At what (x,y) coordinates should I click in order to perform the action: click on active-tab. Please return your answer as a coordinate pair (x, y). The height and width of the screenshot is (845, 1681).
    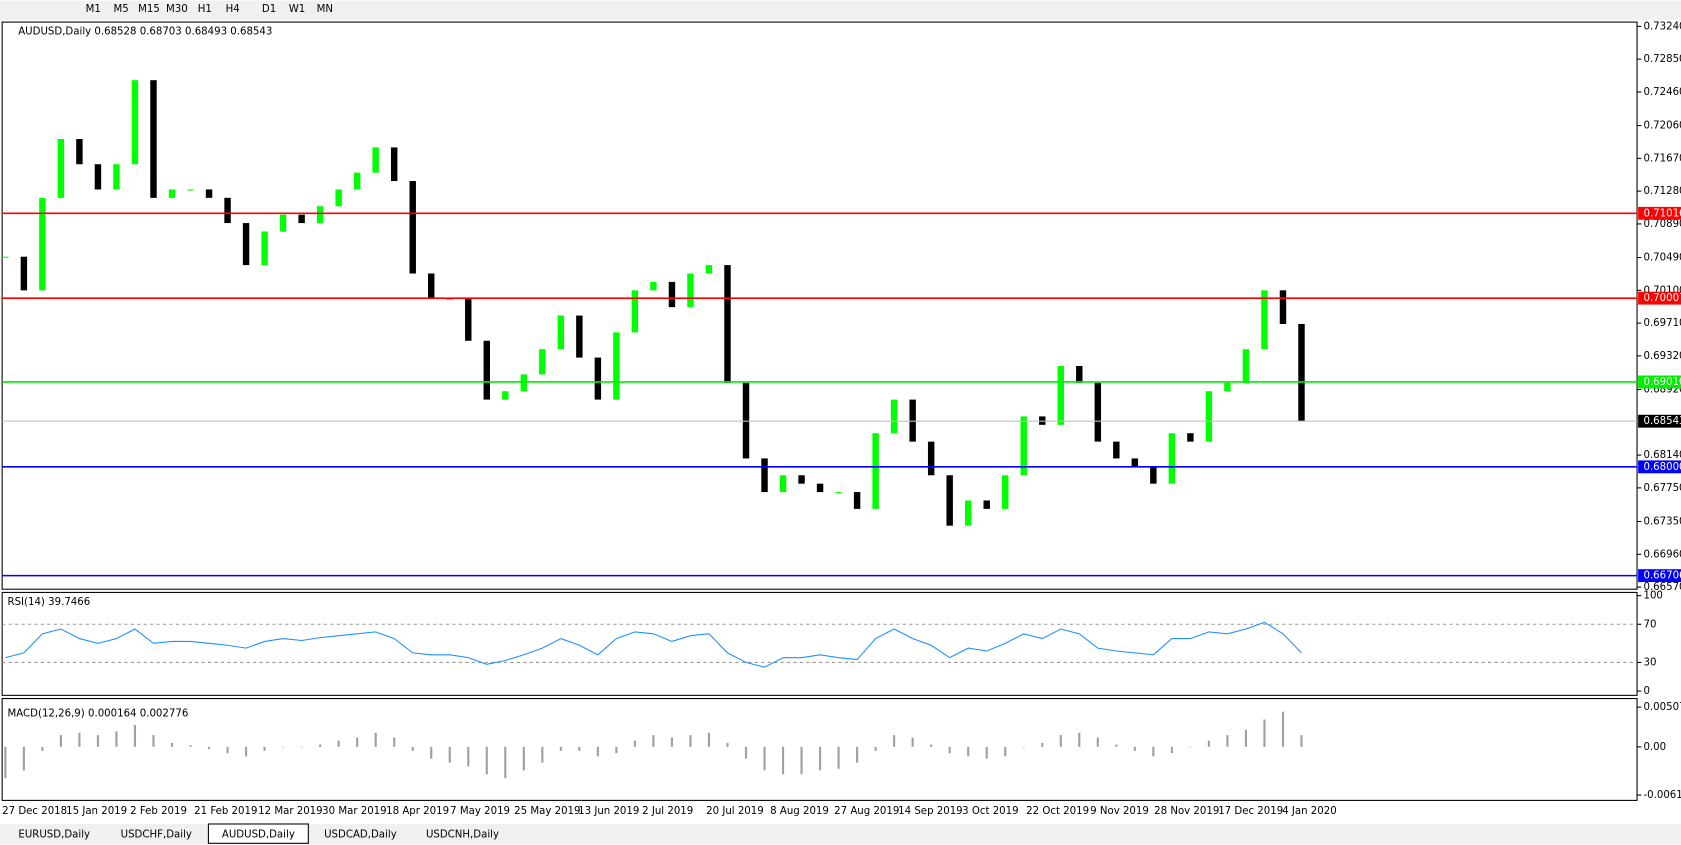
    Looking at the image, I should click on (258, 833).